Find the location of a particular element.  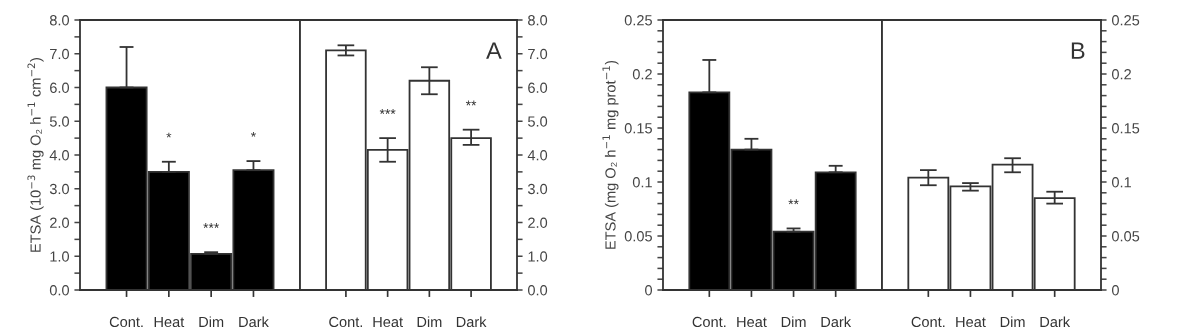

annotation: B is located at coordinates (1078, 50).